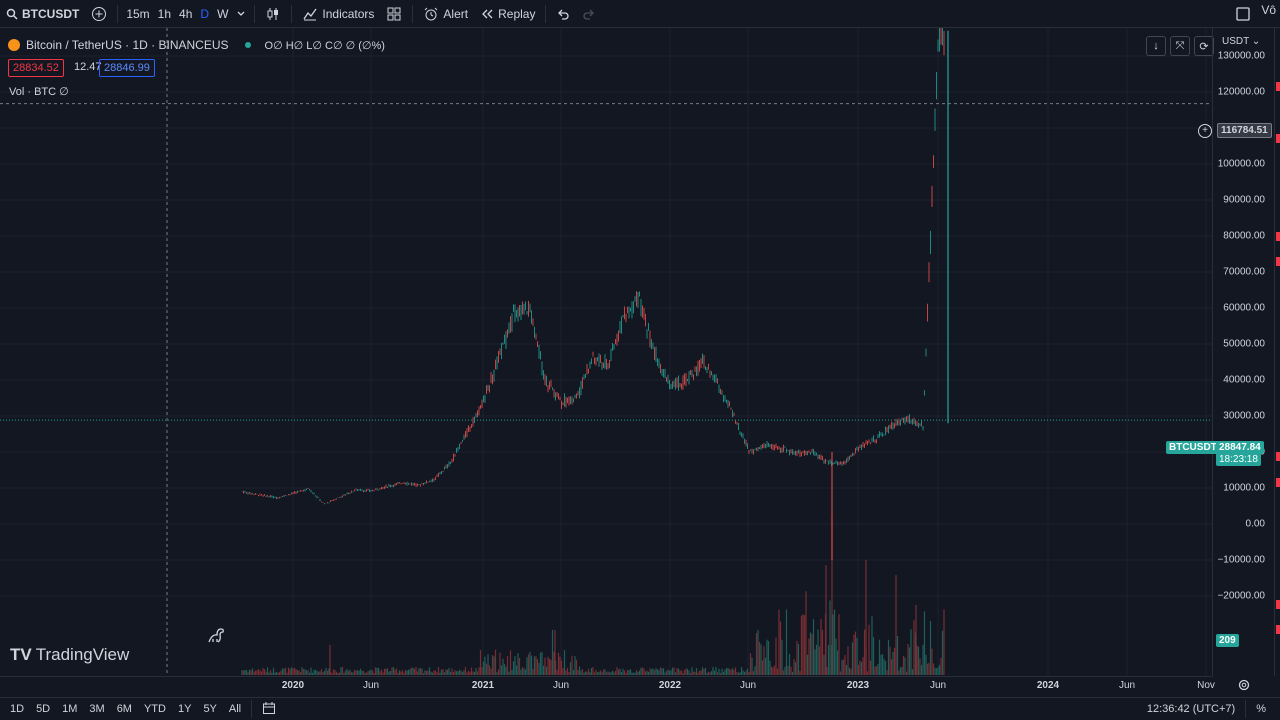 This screenshot has height=720, width=1280. What do you see at coordinates (1244, 488) in the screenshot?
I see `price-tick: 10000.00` at bounding box center [1244, 488].